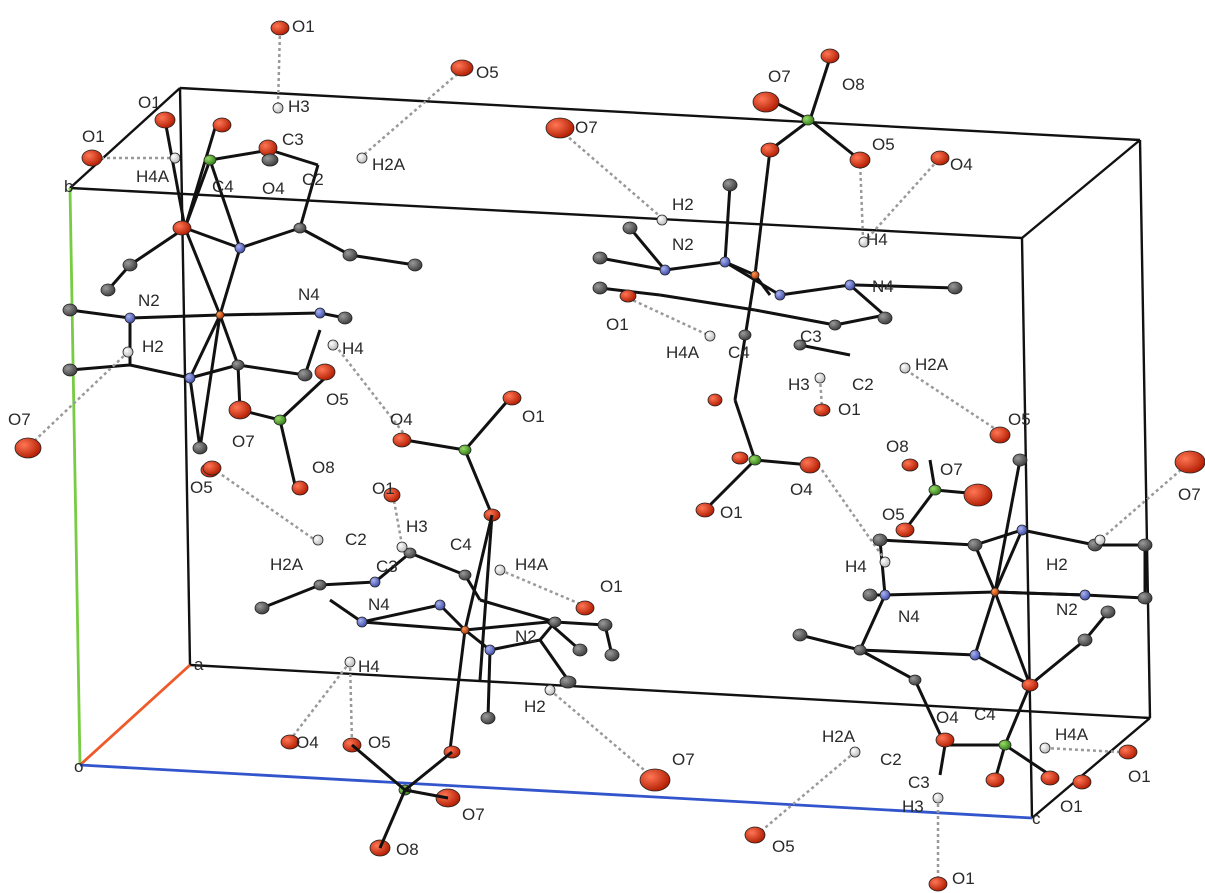 This screenshot has width=1205, height=893. I want to click on axis-label-origin: o, so click(78, 766).